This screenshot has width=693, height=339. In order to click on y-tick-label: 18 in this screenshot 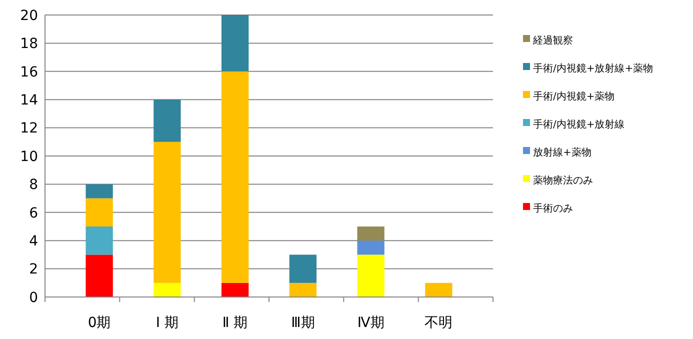, I will do `click(29, 44)`.